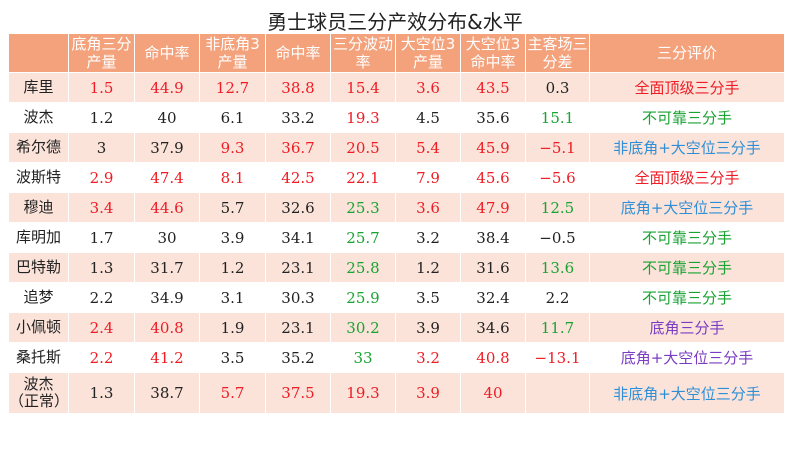 This screenshot has width=800, height=449. What do you see at coordinates (493, 237) in the screenshot?
I see `stat-cell: 38.4` at bounding box center [493, 237].